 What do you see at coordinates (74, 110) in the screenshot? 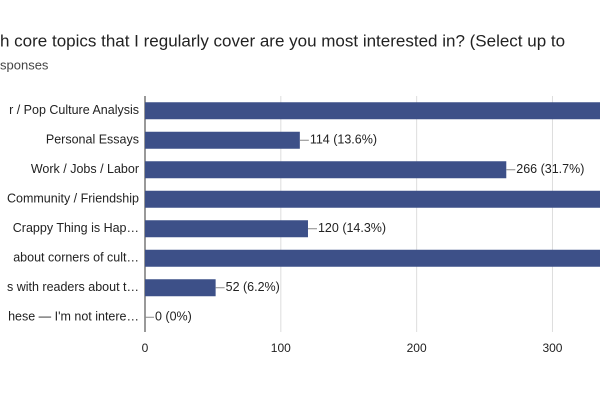
I see `y-tick-label: r / Pop Culture Analysis` at bounding box center [74, 110].